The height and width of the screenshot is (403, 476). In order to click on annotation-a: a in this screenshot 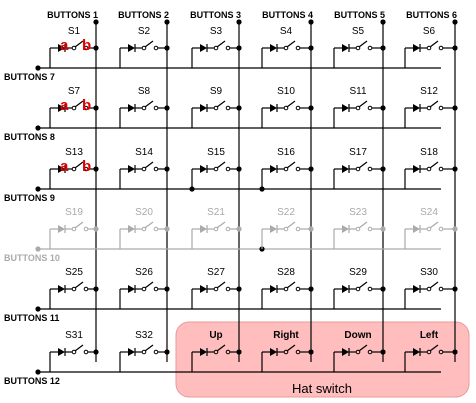, I will do `click(64, 105)`.